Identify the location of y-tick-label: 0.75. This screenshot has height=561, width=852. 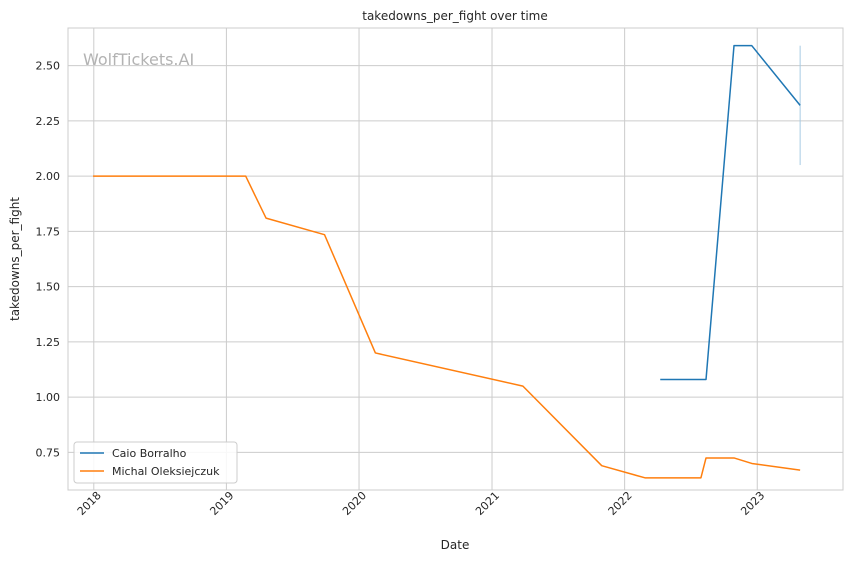
(48, 452).